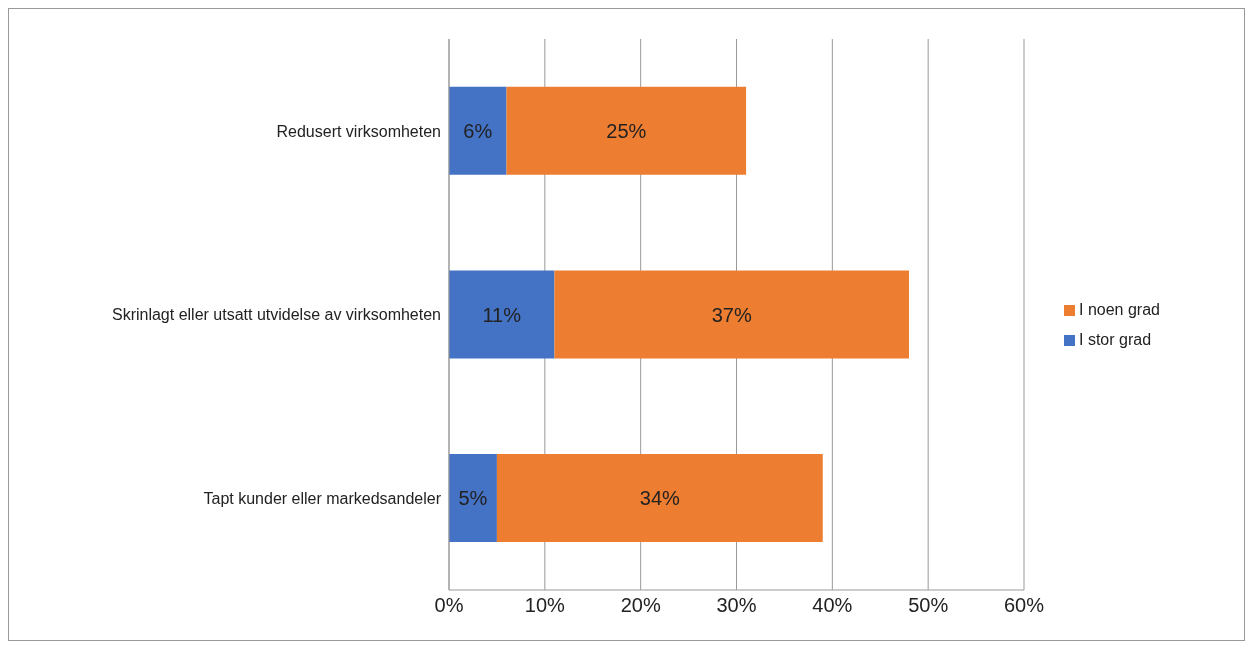  I want to click on x-tick-label: 40%, so click(832, 605).